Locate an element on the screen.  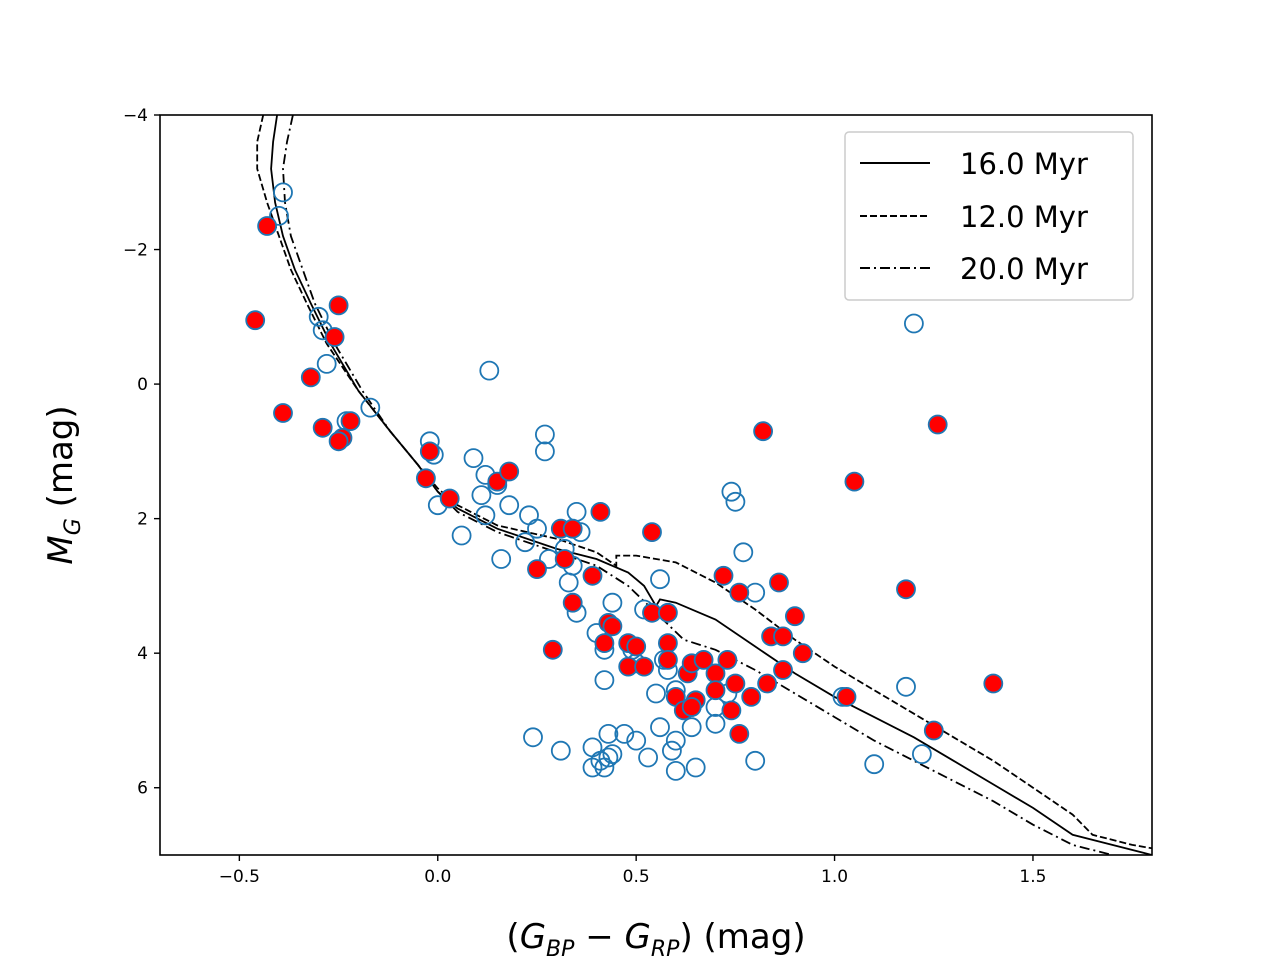
x-tick-label: 0.5 is located at coordinates (636, 877).